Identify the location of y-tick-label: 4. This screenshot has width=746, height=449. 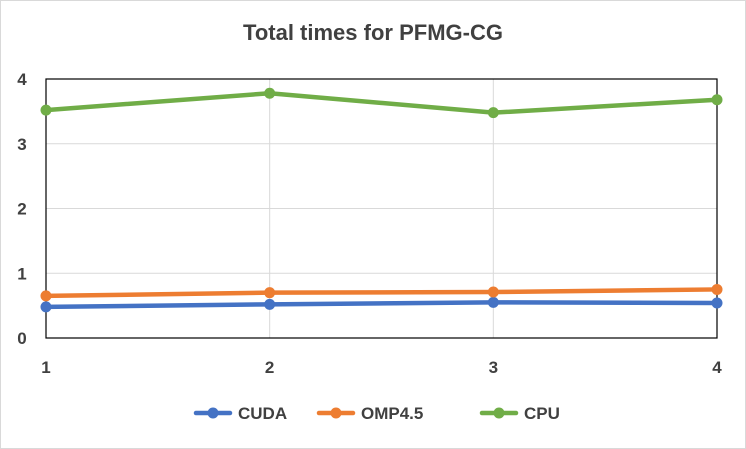
(22, 79).